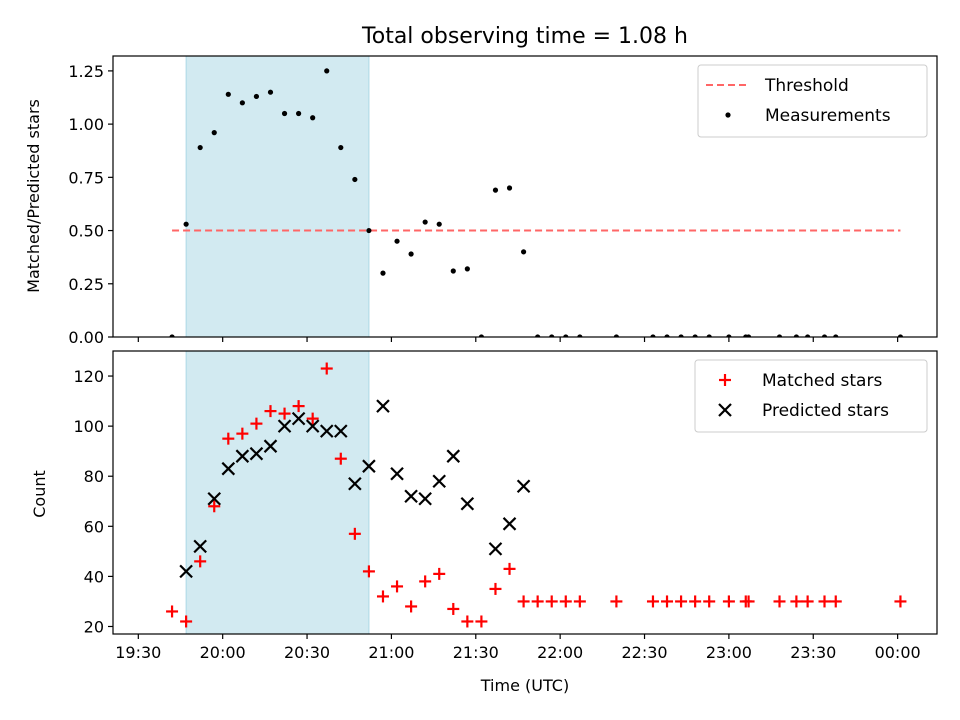  Describe the element at coordinates (94, 526) in the screenshot. I see `y-tick-label: 60` at that location.